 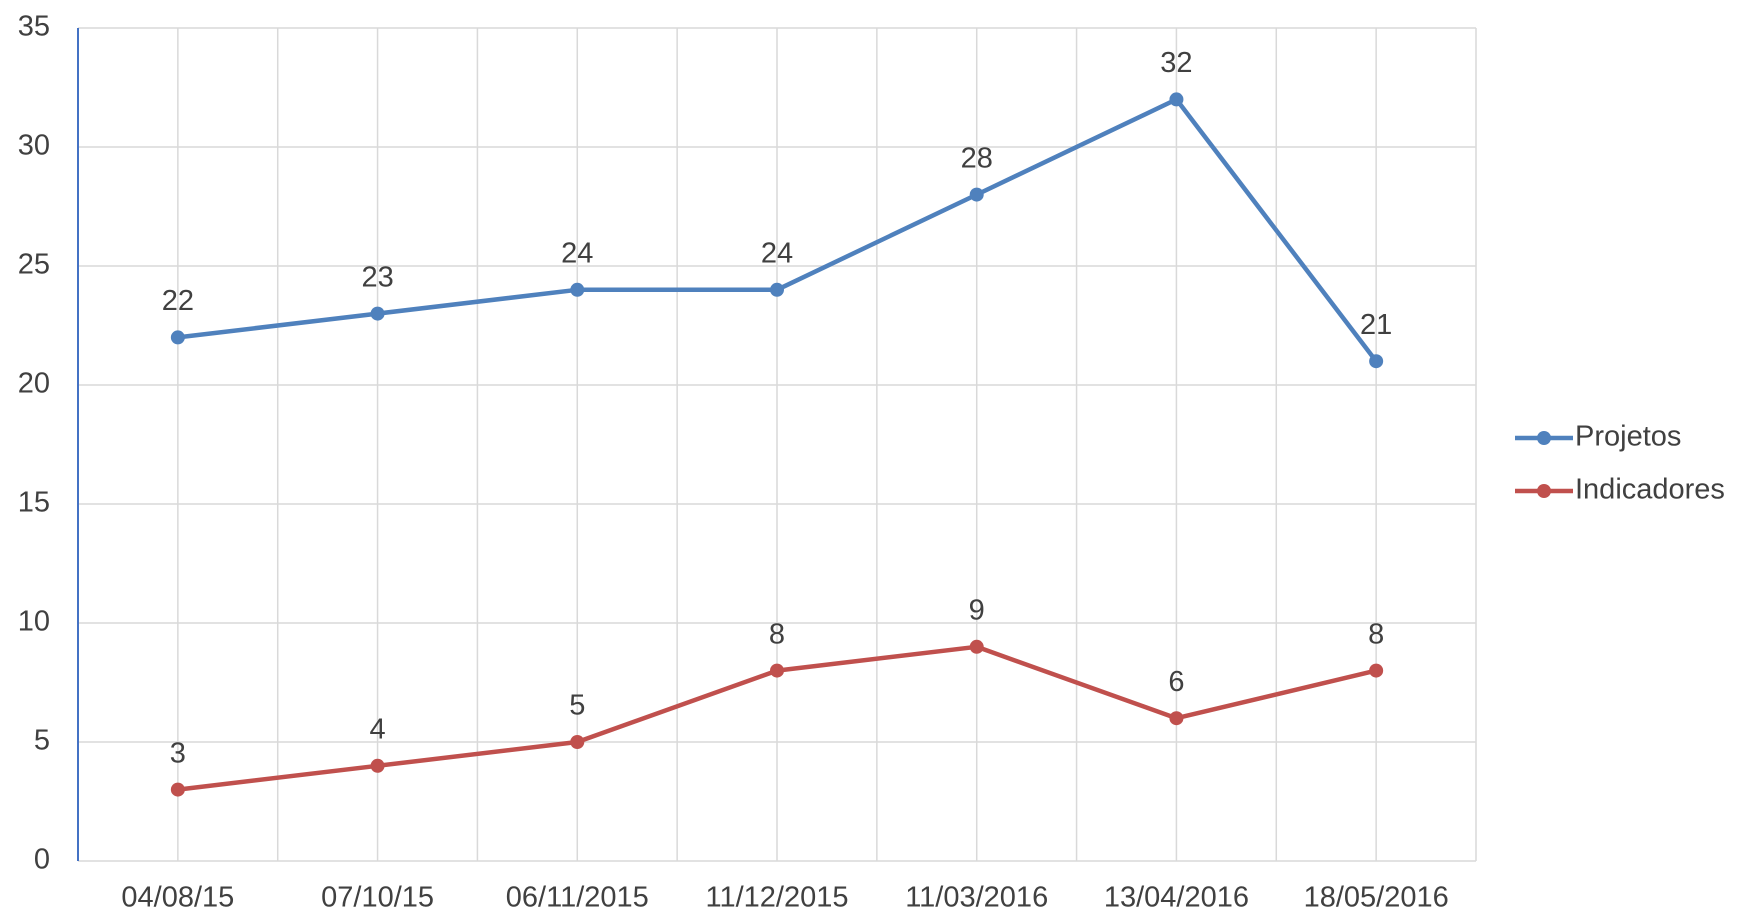 I want to click on x-tick-label: 06/11/2015, so click(x=577, y=898).